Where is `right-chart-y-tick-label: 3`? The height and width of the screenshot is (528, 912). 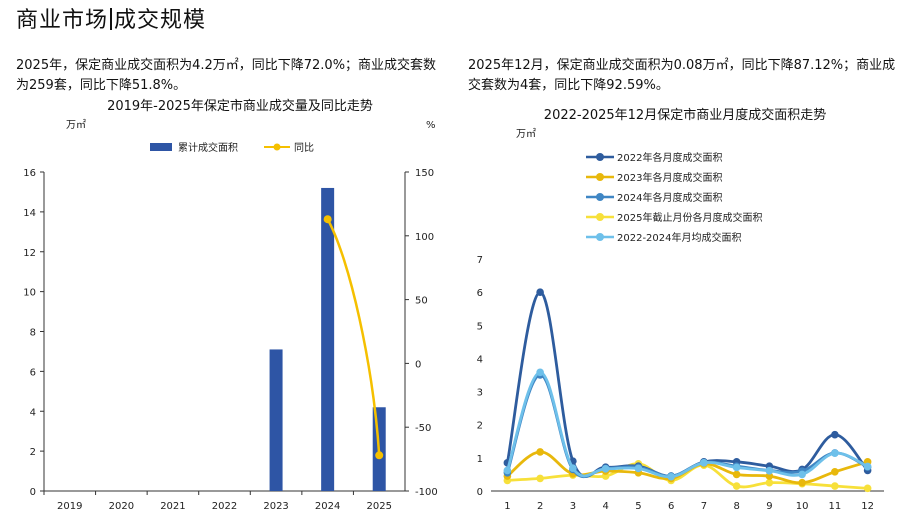 right-chart-y-tick-label: 3 is located at coordinates (480, 393).